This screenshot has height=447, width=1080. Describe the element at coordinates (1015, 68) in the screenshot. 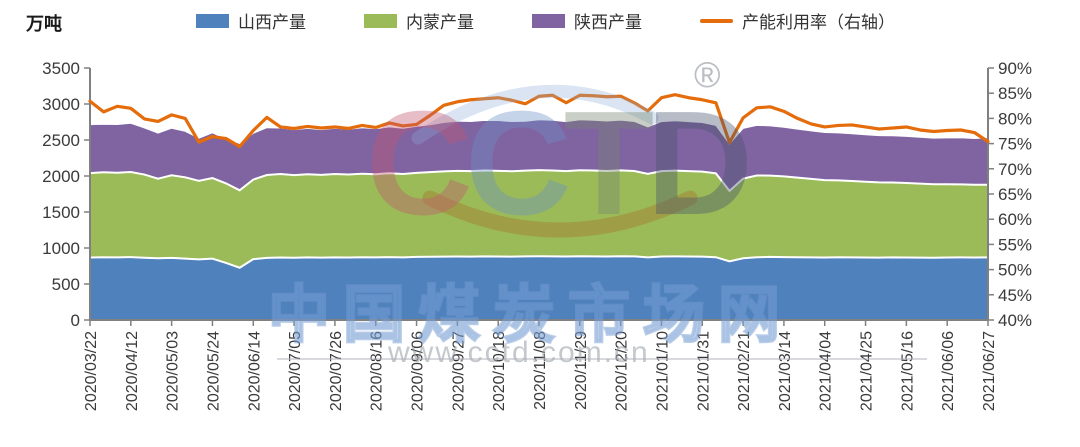

I see `right-axis-tick-label: 90%` at that location.